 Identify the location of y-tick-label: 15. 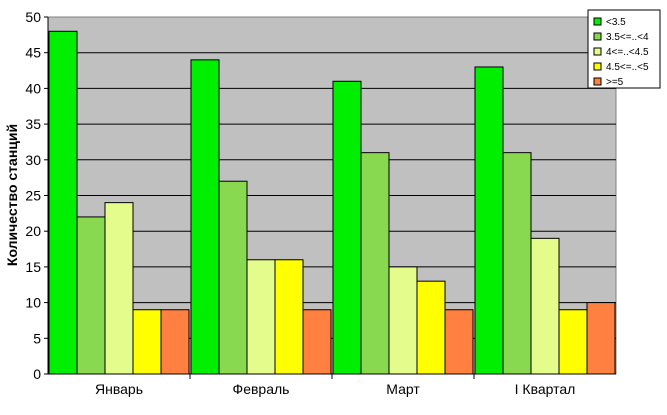
(33, 267).